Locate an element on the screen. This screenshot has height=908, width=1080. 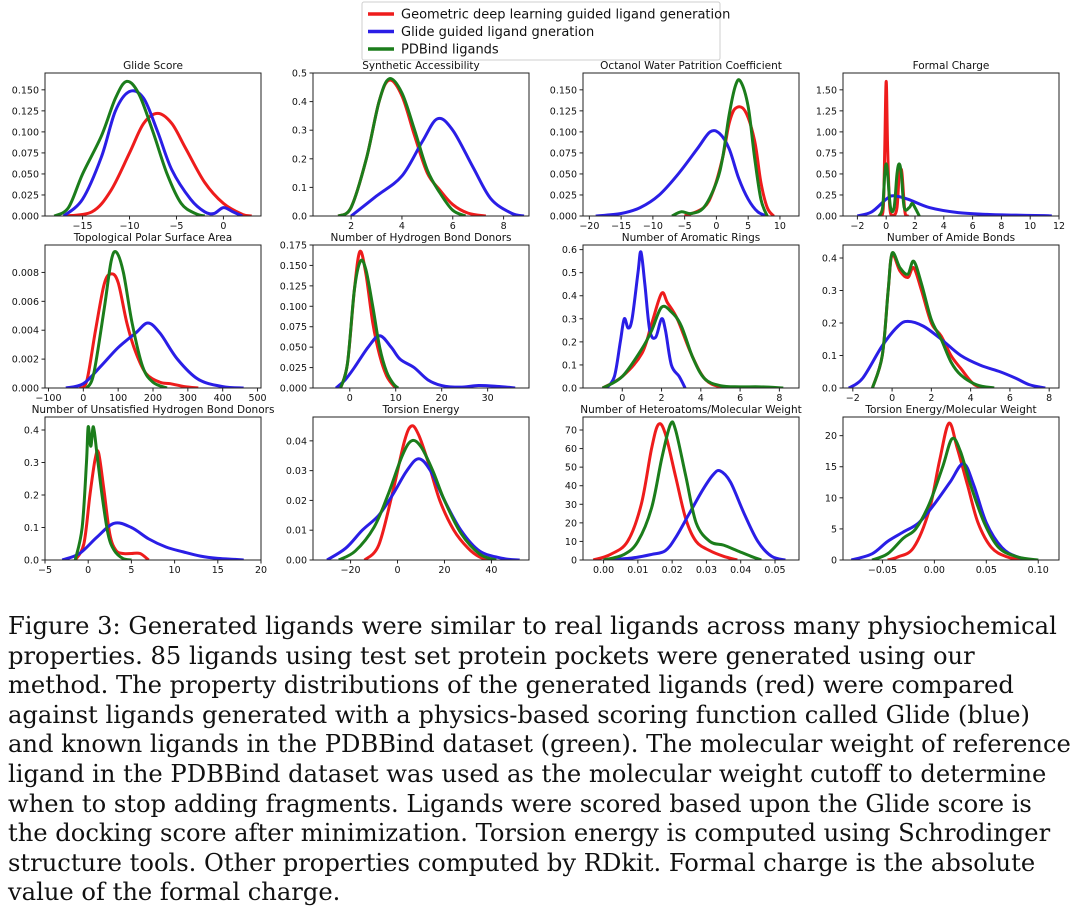
x-tick-label: −15 is located at coordinates (621, 226).